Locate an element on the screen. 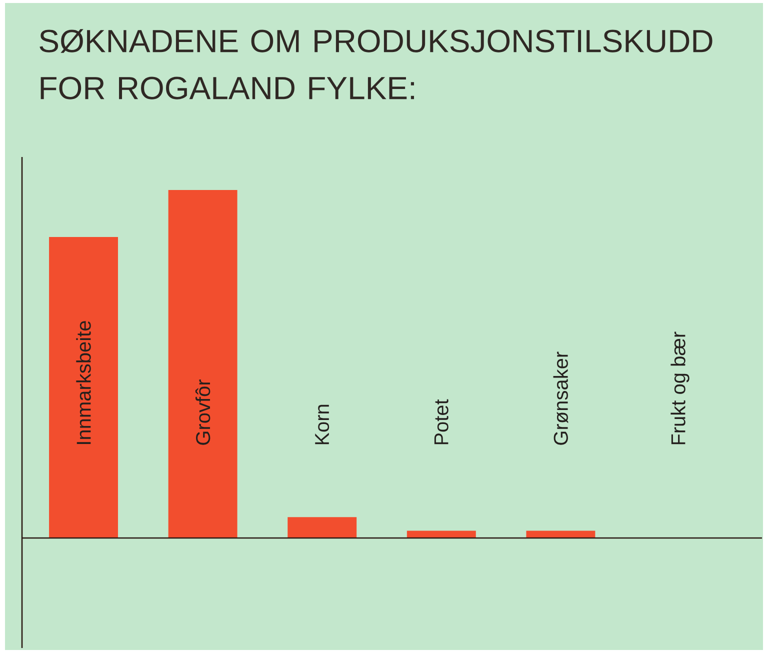 This screenshot has width=768, height=655. x-tick-label: Innmarksbeite is located at coordinates (83, 382).